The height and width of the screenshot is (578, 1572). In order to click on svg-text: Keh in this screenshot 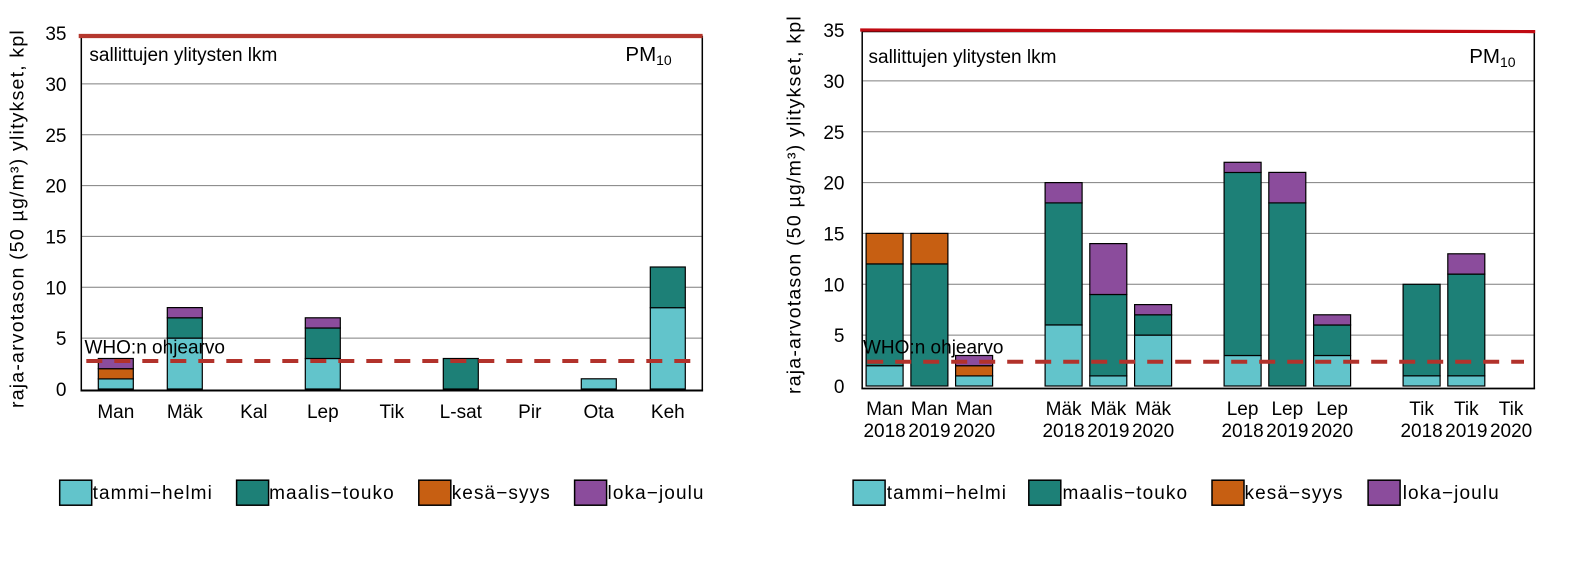, I will do `click(668, 412)`.